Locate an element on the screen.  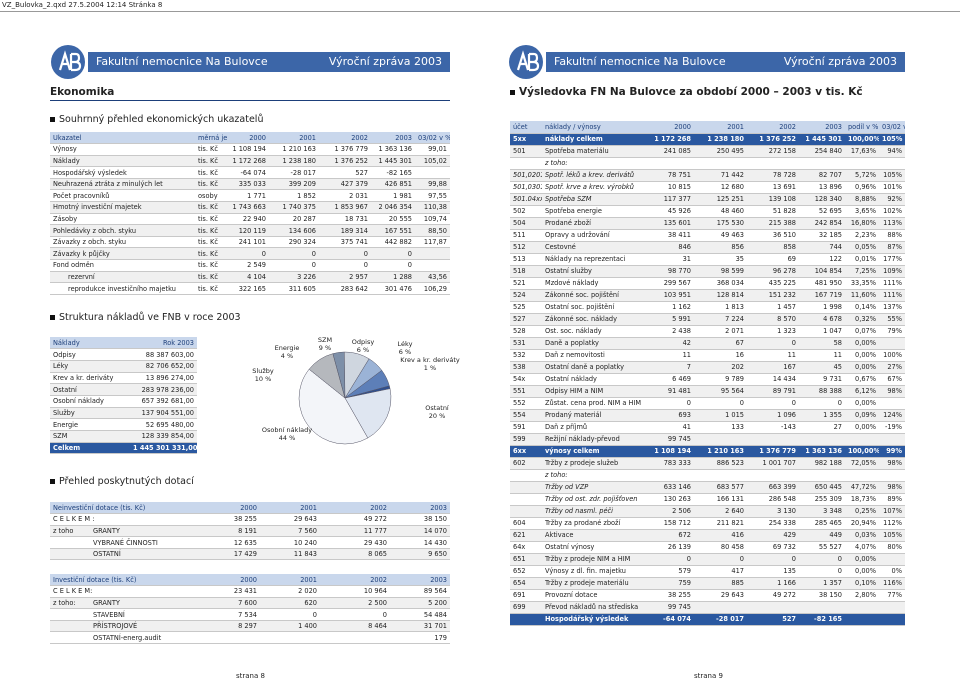
table-cell: 1 376 252 is located at coordinates (773, 139).